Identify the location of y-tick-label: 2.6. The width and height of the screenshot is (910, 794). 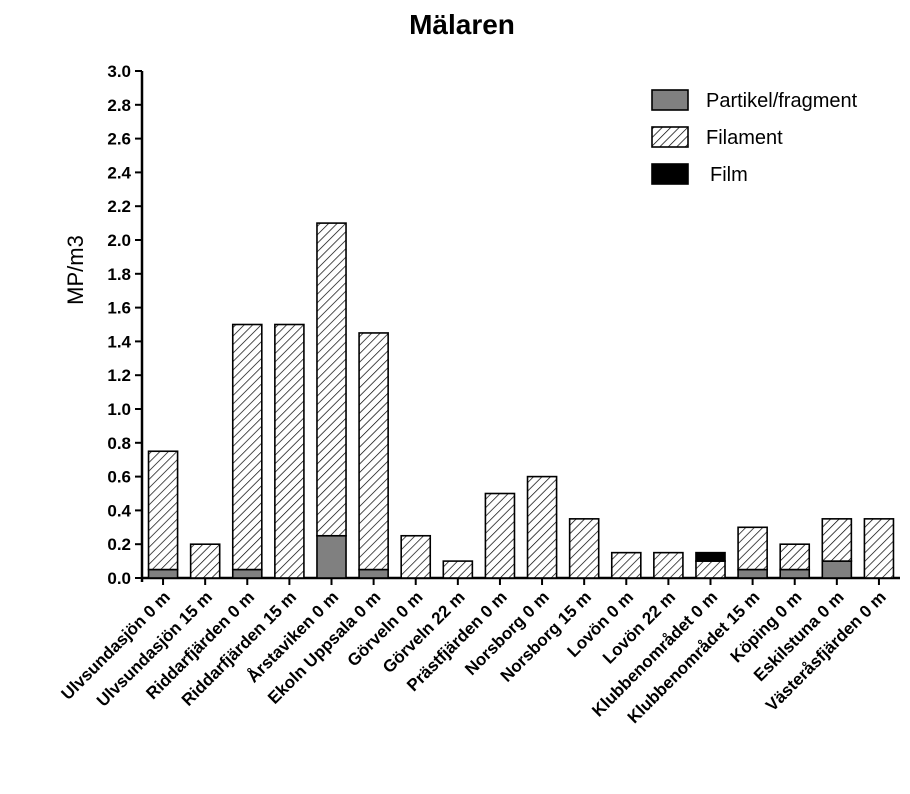
(119, 139).